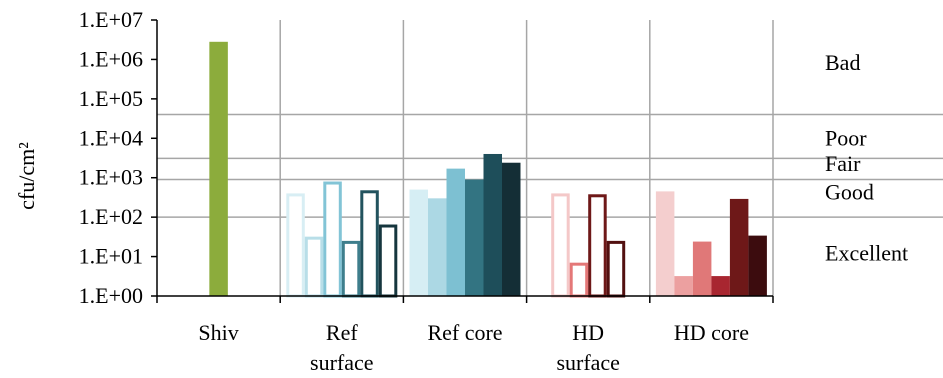 This screenshot has height=378, width=943. What do you see at coordinates (342, 347) in the screenshot?
I see `category-label: Ref surface` at bounding box center [342, 347].